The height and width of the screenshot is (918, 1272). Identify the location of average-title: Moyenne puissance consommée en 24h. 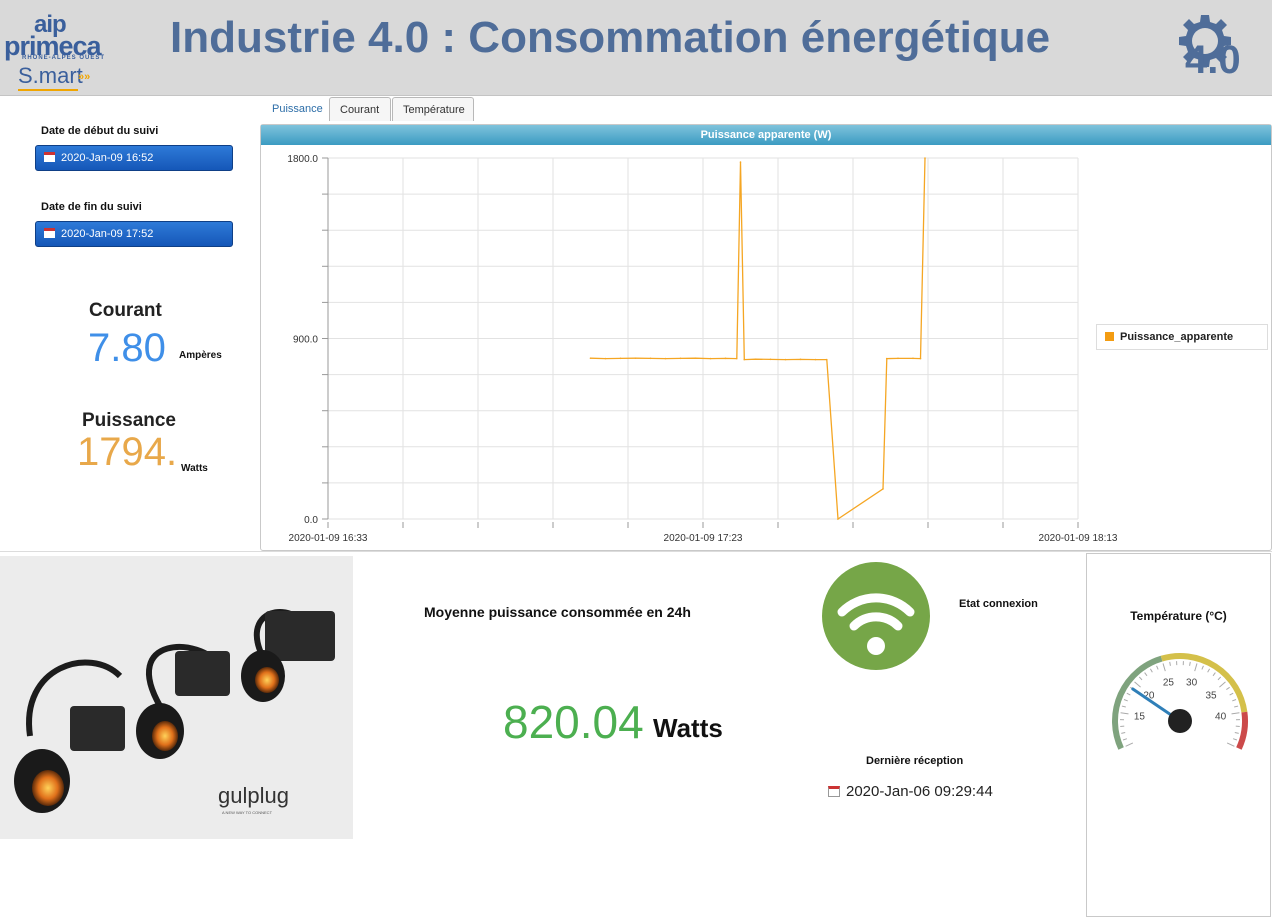
(557, 612).